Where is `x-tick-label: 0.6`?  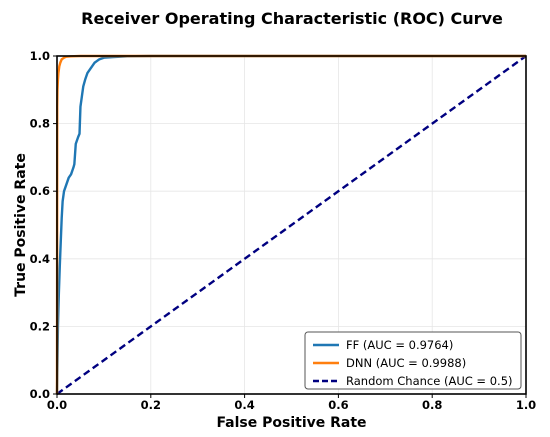 x-tick-label: 0.6 is located at coordinates (338, 405).